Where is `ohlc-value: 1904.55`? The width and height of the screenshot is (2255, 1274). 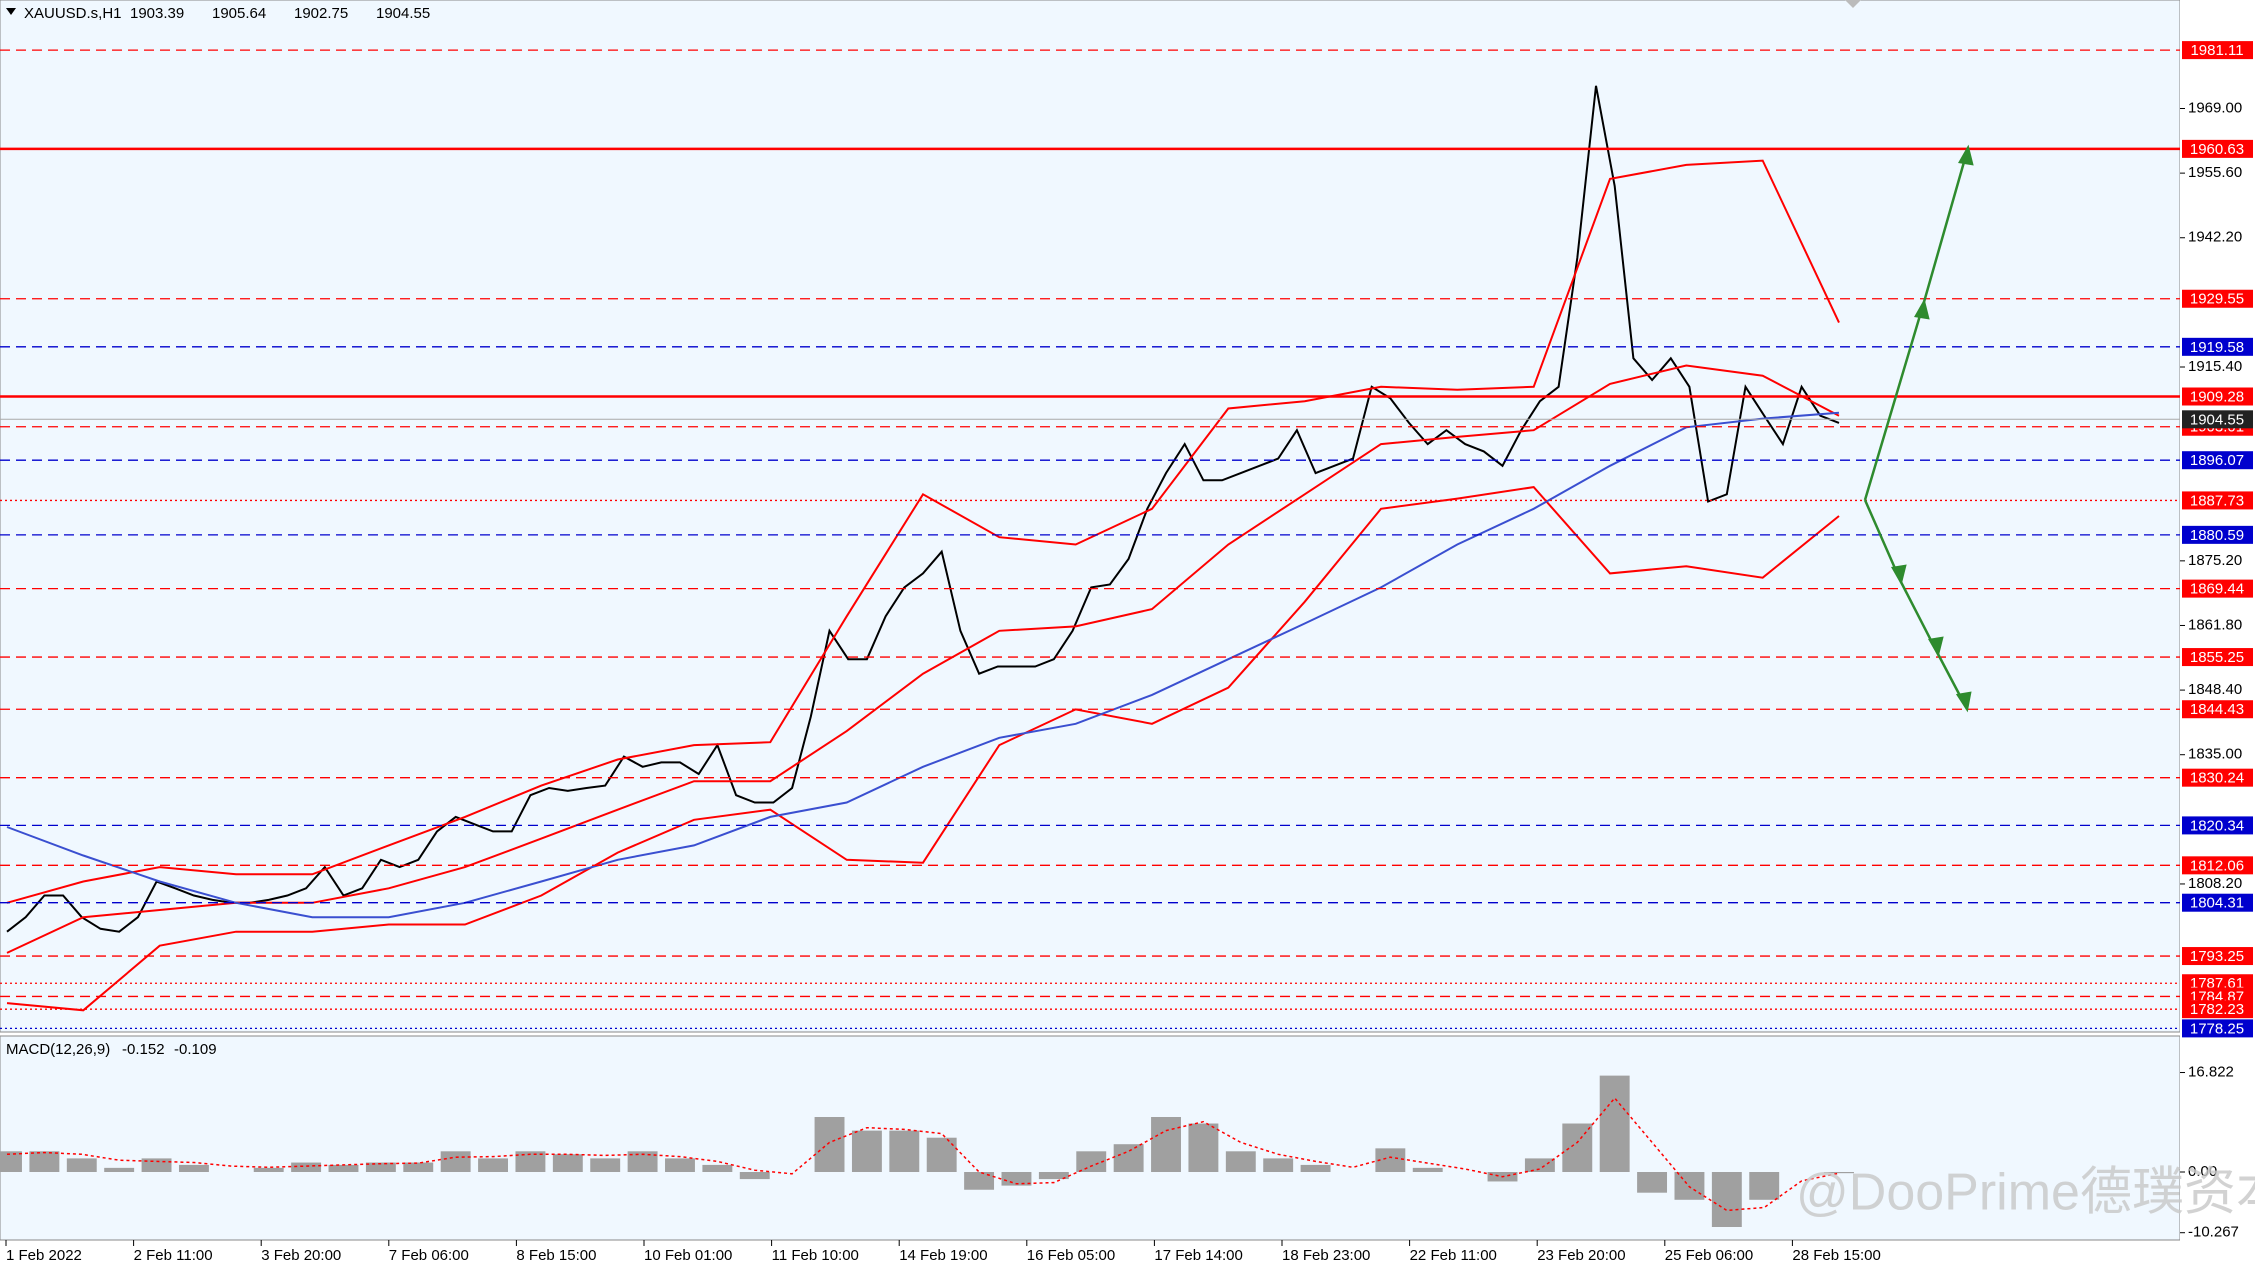
ohlc-value: 1904.55 is located at coordinates (403, 13).